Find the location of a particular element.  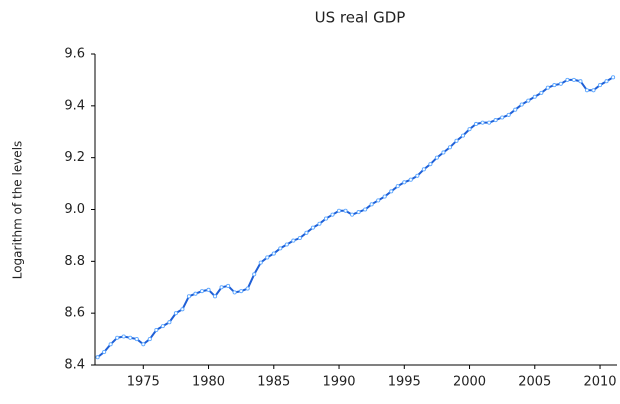

y-tick-label: 9.4 is located at coordinates (74, 105).